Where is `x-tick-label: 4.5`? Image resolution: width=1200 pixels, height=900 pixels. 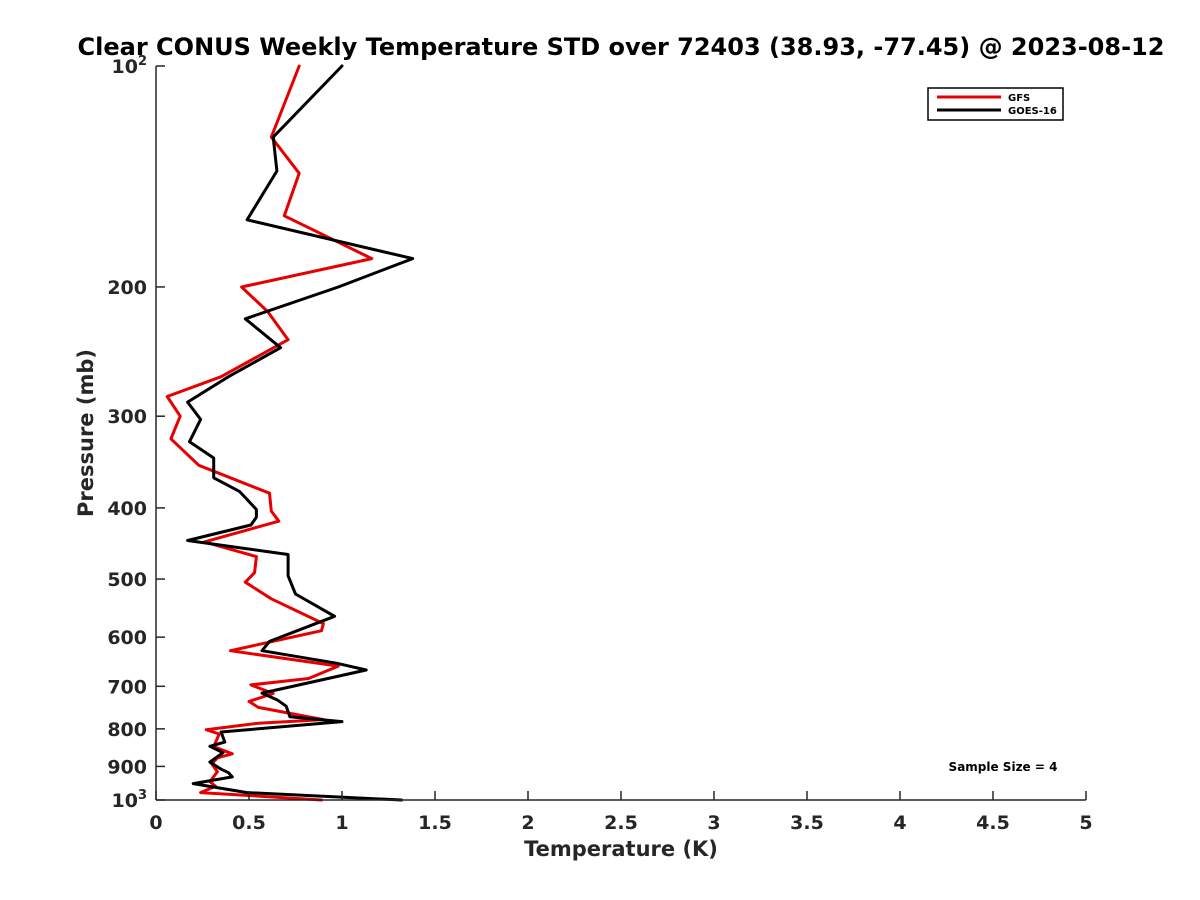
x-tick-label: 4.5 is located at coordinates (993, 823).